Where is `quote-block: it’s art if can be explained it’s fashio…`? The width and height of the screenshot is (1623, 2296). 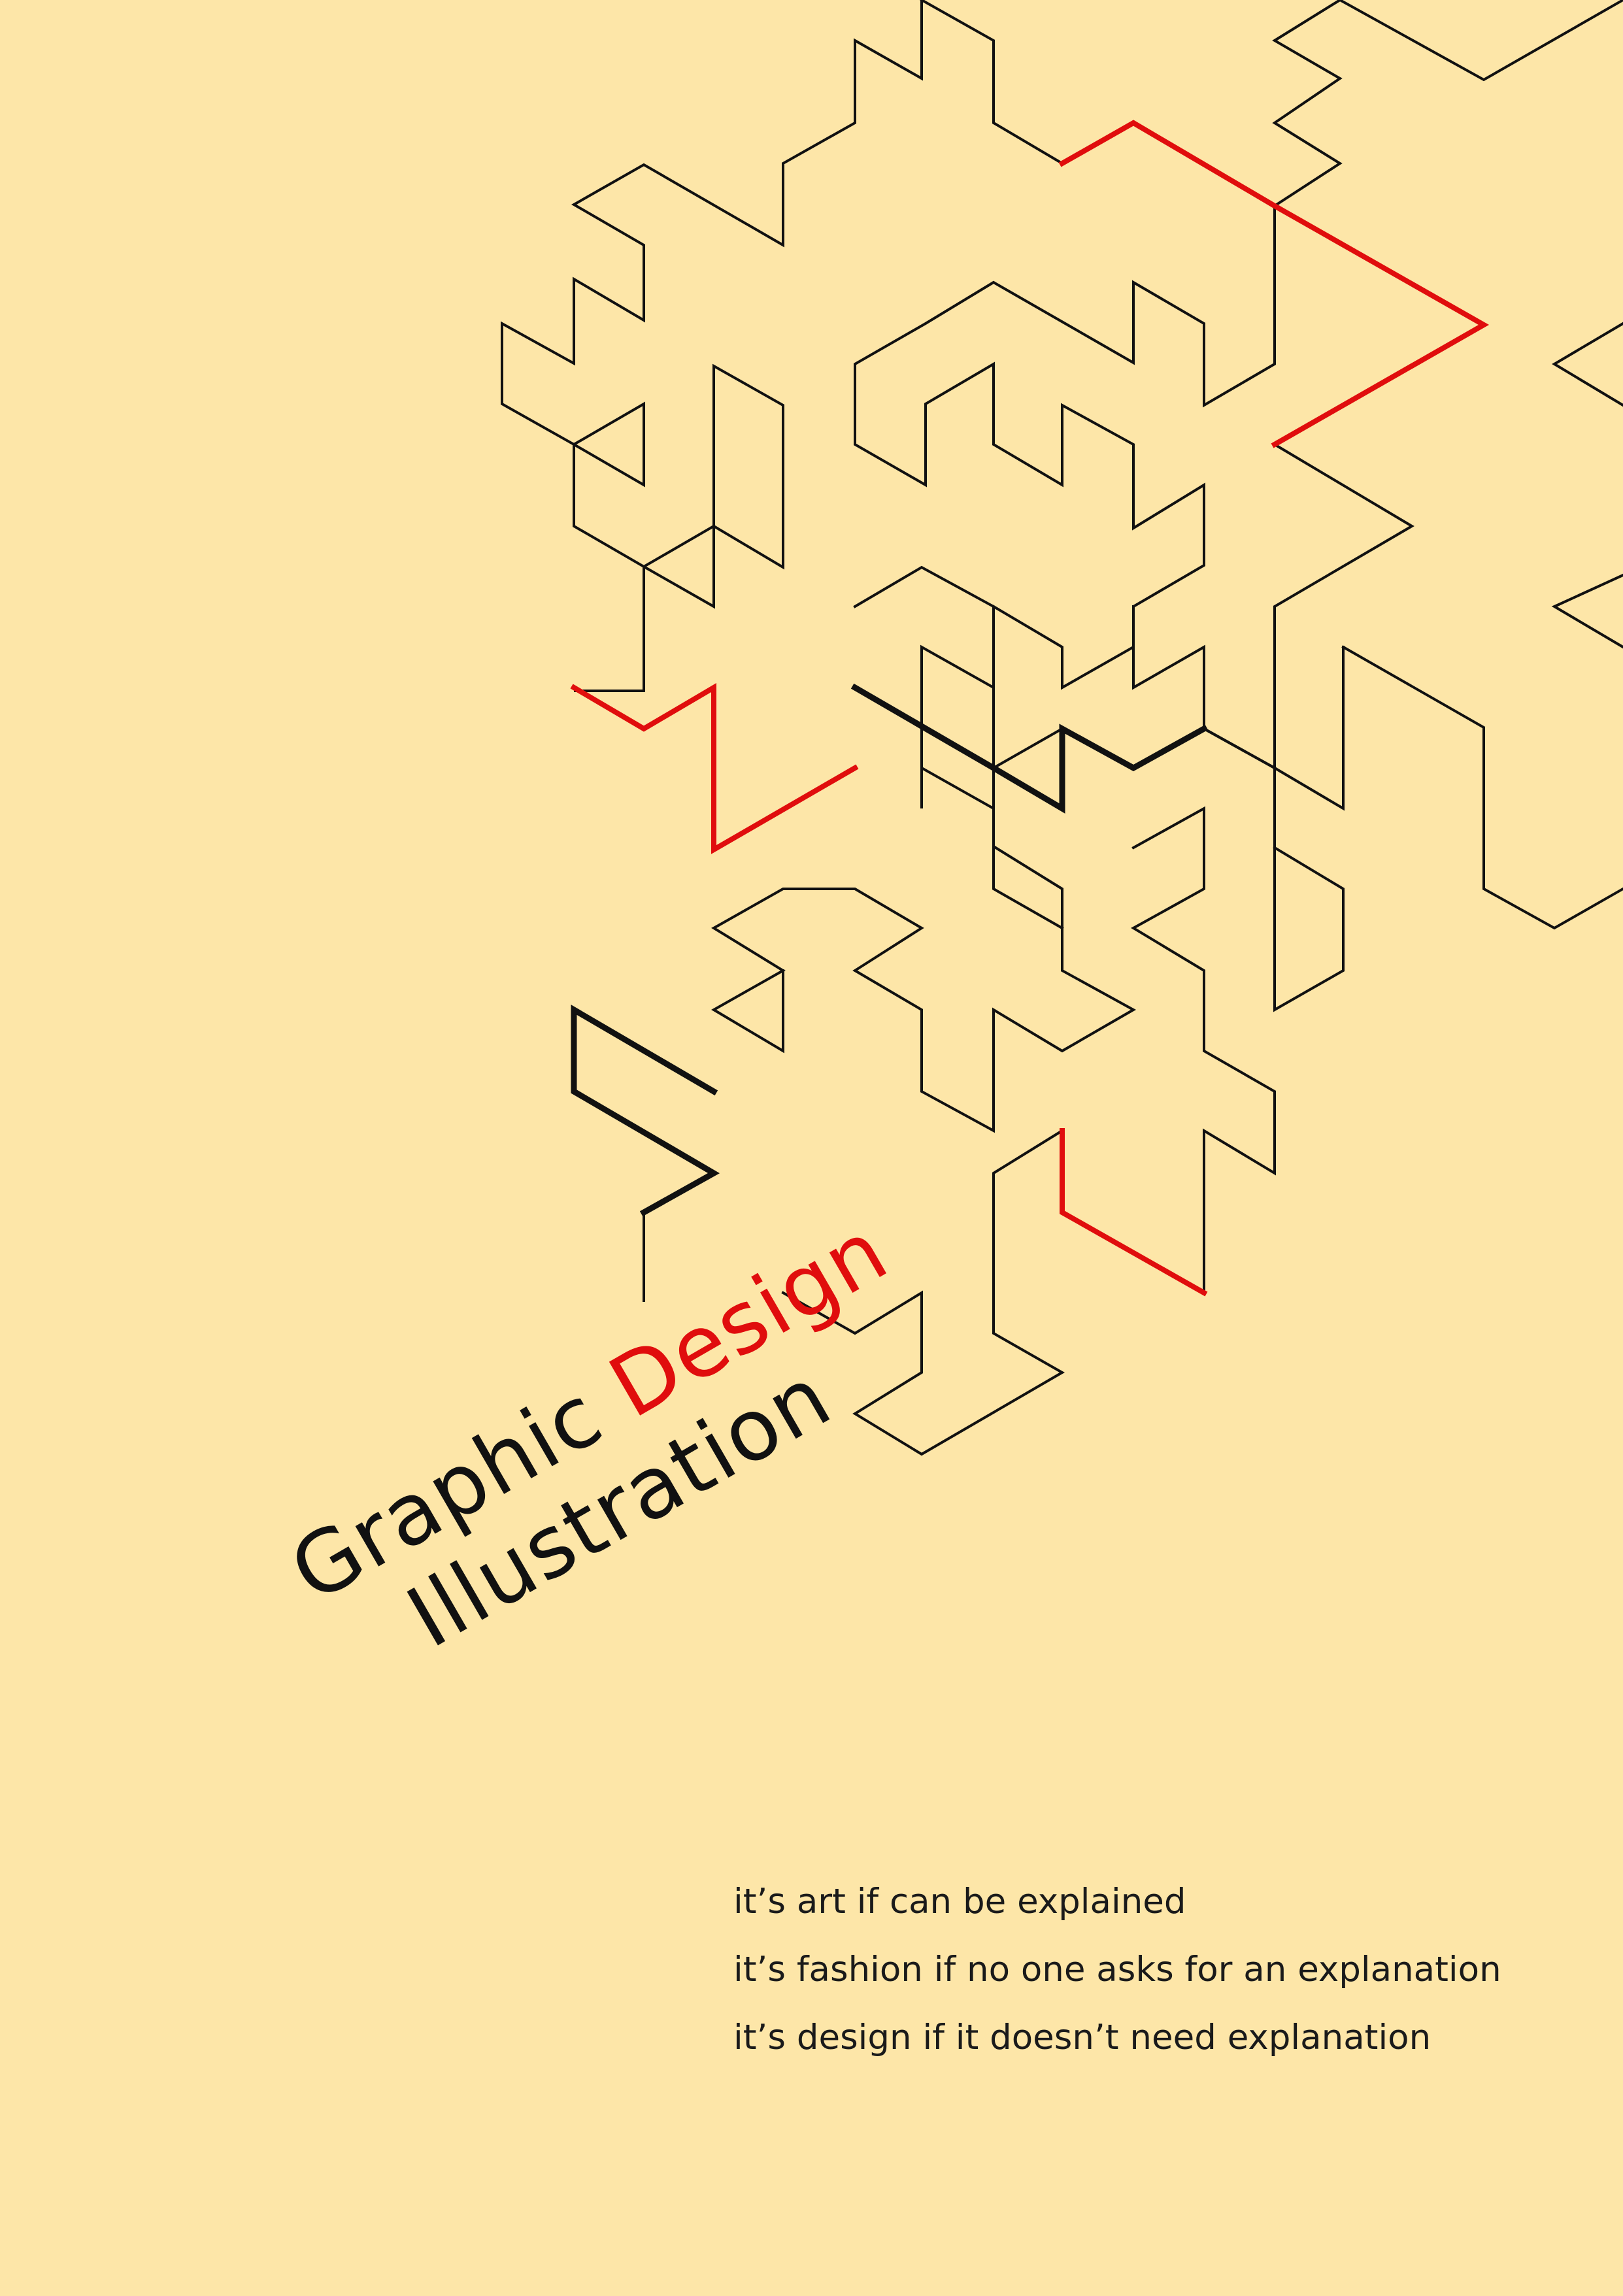
quote-block: it’s art if can be explained it’s fashio… is located at coordinates (1117, 1970).